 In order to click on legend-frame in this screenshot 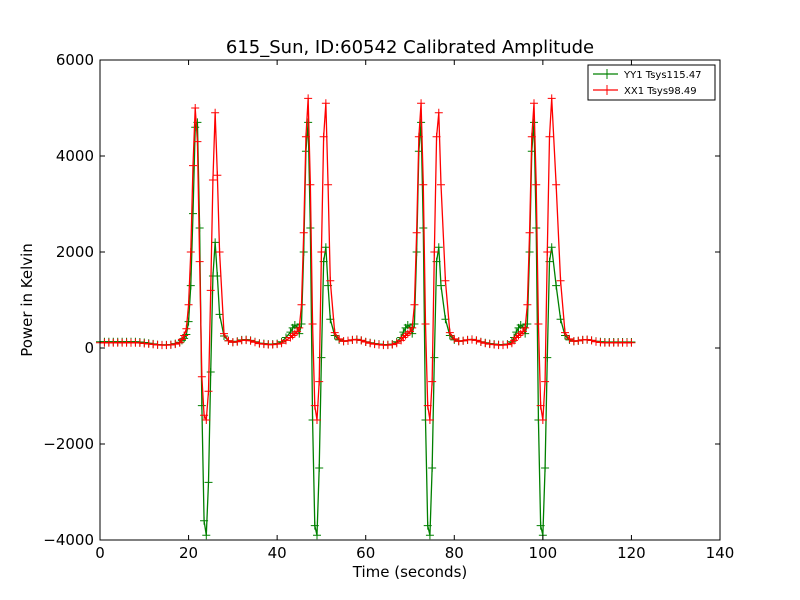, I will do `click(651, 82)`.